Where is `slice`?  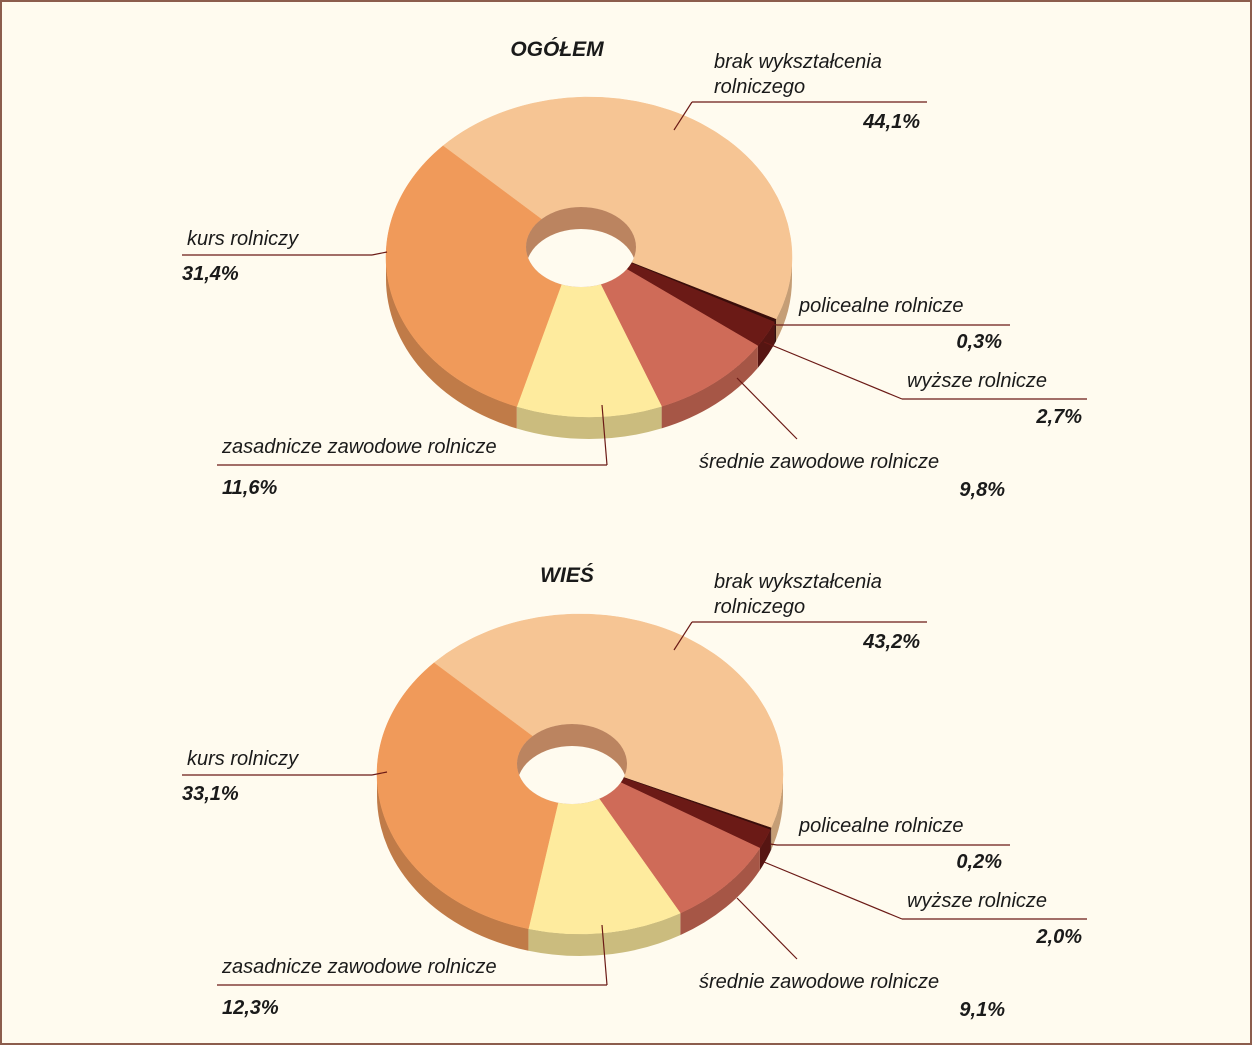 slice is located at coordinates (608, 721).